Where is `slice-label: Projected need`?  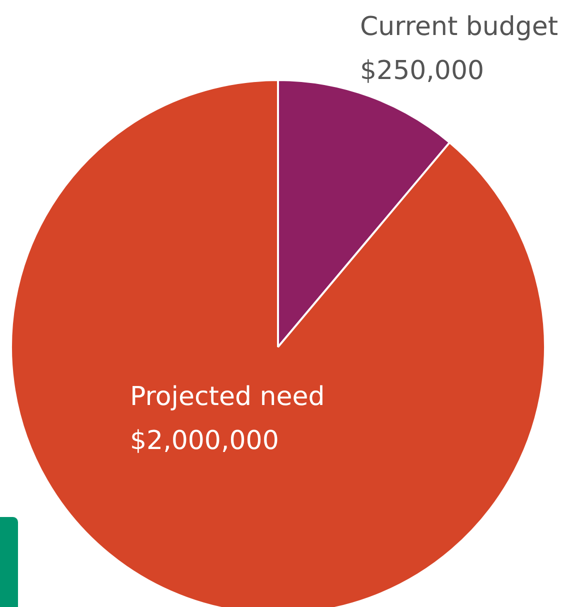 slice-label: Projected need is located at coordinates (227, 397).